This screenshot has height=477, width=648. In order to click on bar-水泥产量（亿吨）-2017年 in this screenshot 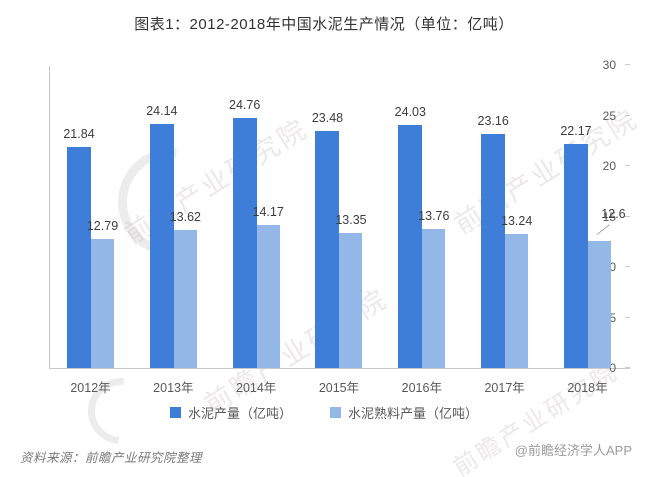, I will do `click(493, 251)`.